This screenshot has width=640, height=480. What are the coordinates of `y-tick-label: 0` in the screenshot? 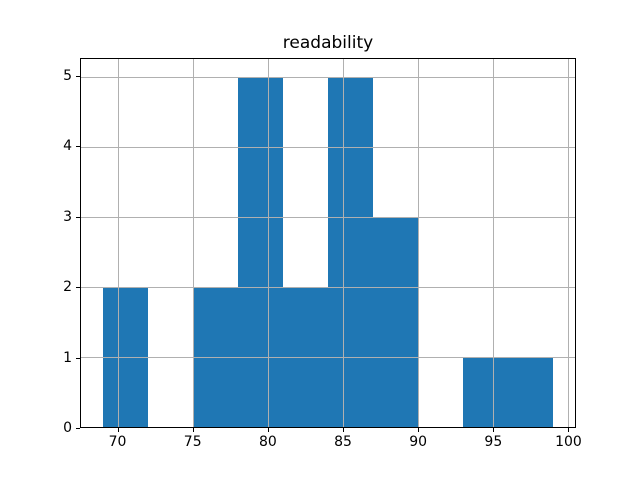 It's located at (67, 428).